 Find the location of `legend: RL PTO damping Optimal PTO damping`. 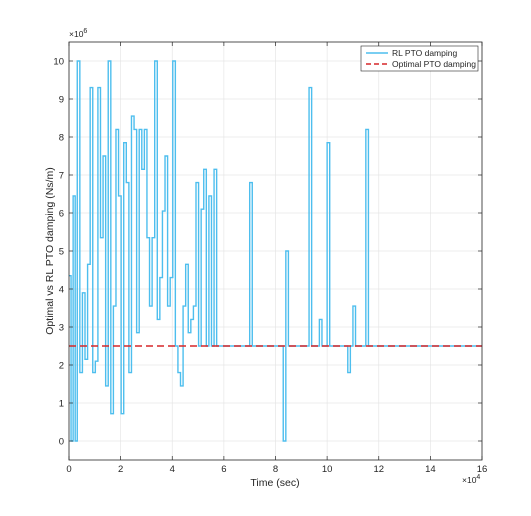

legend: RL PTO damping Optimal PTO damping is located at coordinates (419, 58).